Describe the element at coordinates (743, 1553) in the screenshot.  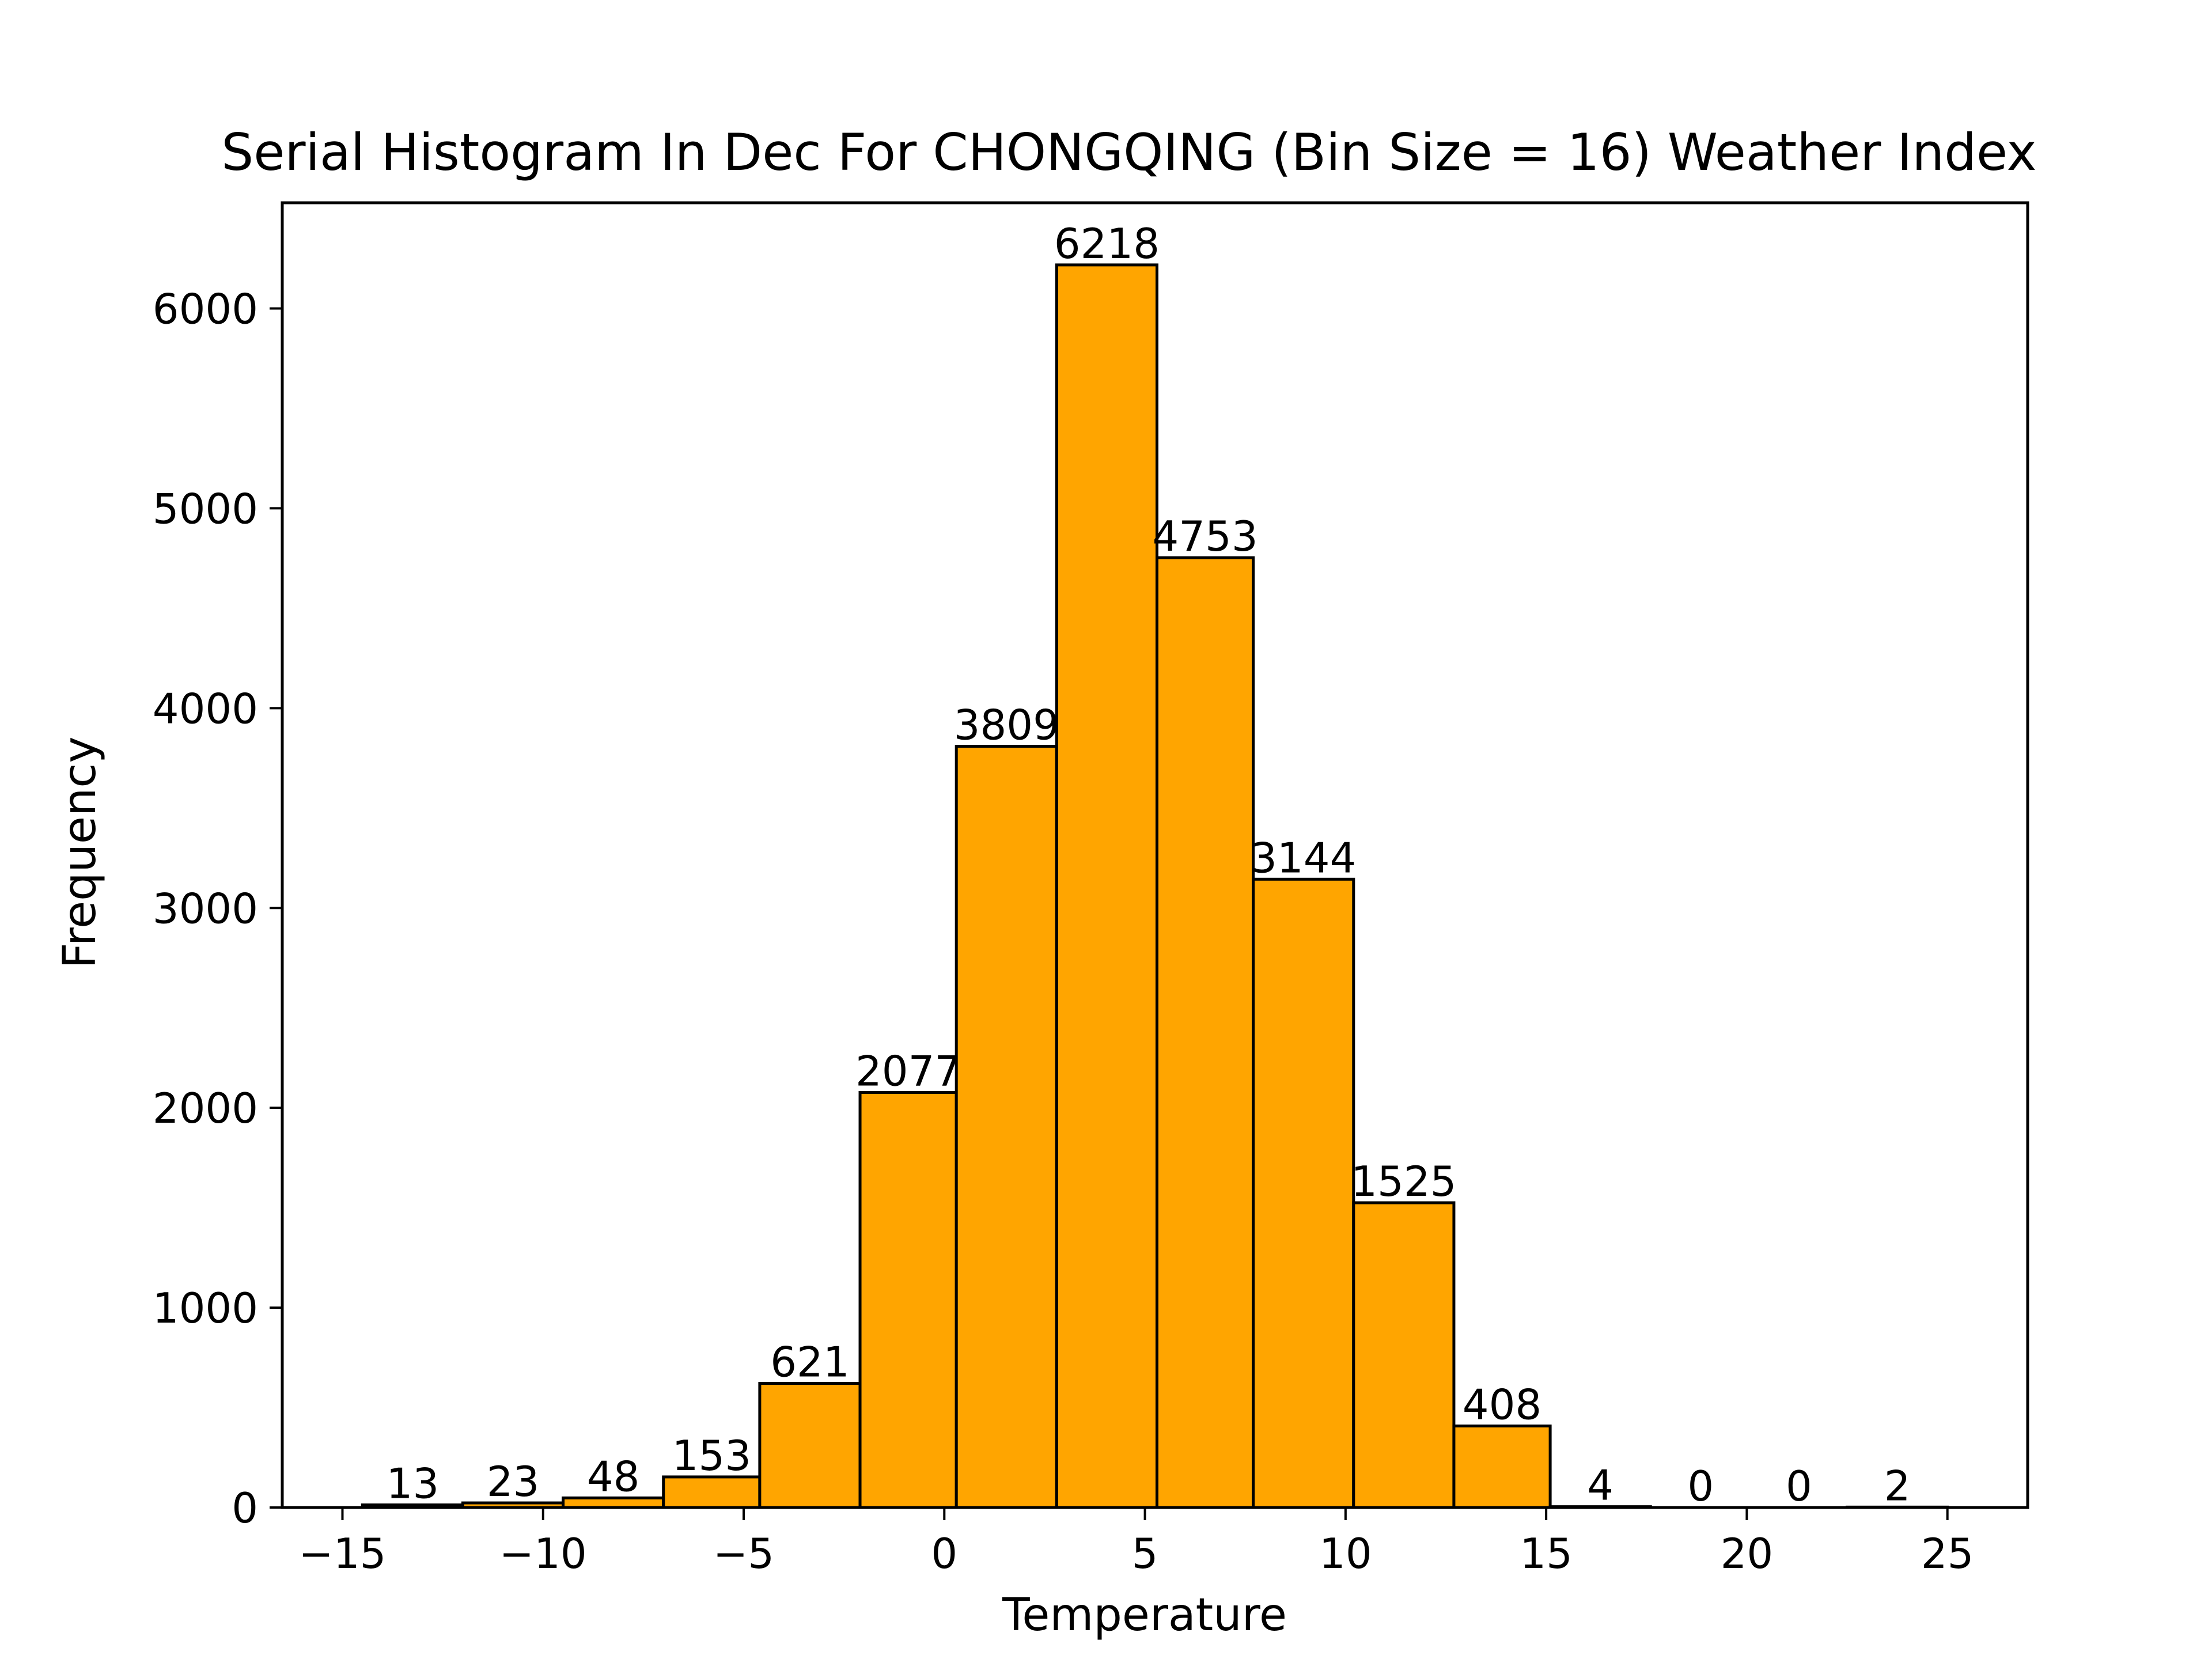
I see `x-tick-label: −5` at that location.